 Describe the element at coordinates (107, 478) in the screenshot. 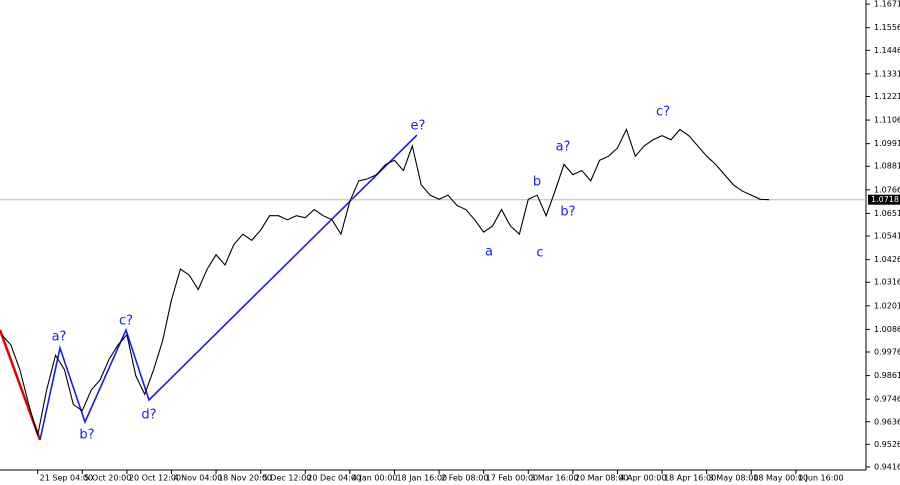

I see `x-tick-label: 5 Oct 20:00` at that location.